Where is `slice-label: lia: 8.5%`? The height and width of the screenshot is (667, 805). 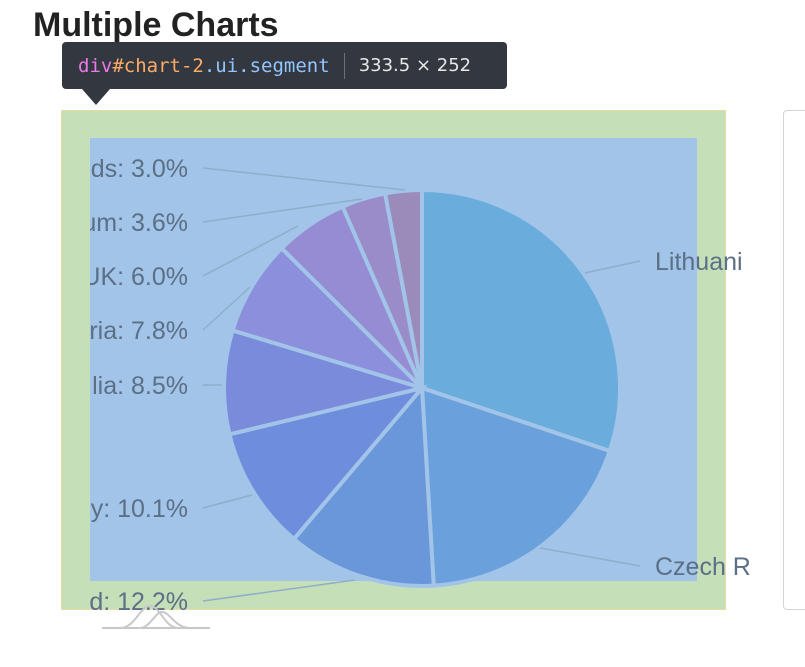 slice-label: lia: 8.5% is located at coordinates (140, 386).